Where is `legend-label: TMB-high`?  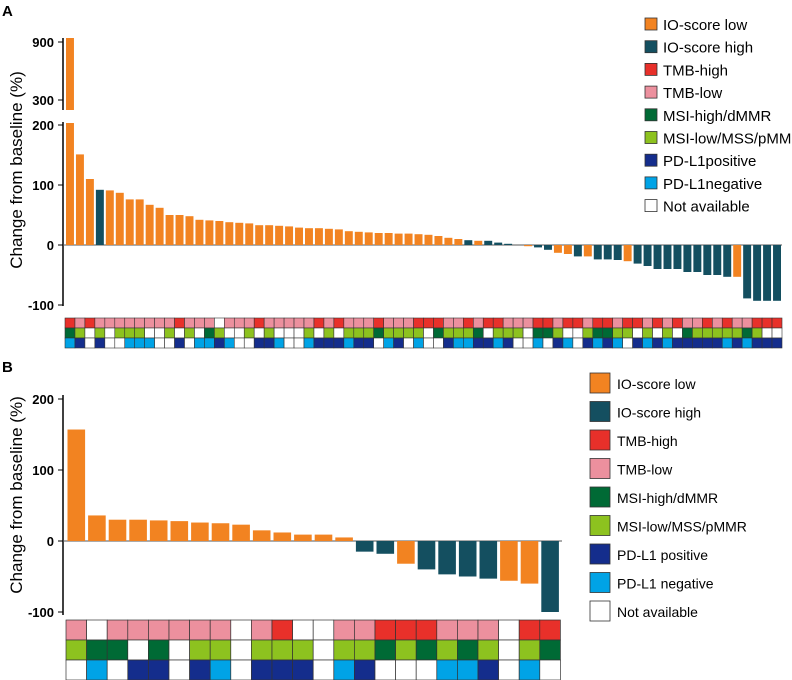
legend-label: TMB-high is located at coordinates (647, 441).